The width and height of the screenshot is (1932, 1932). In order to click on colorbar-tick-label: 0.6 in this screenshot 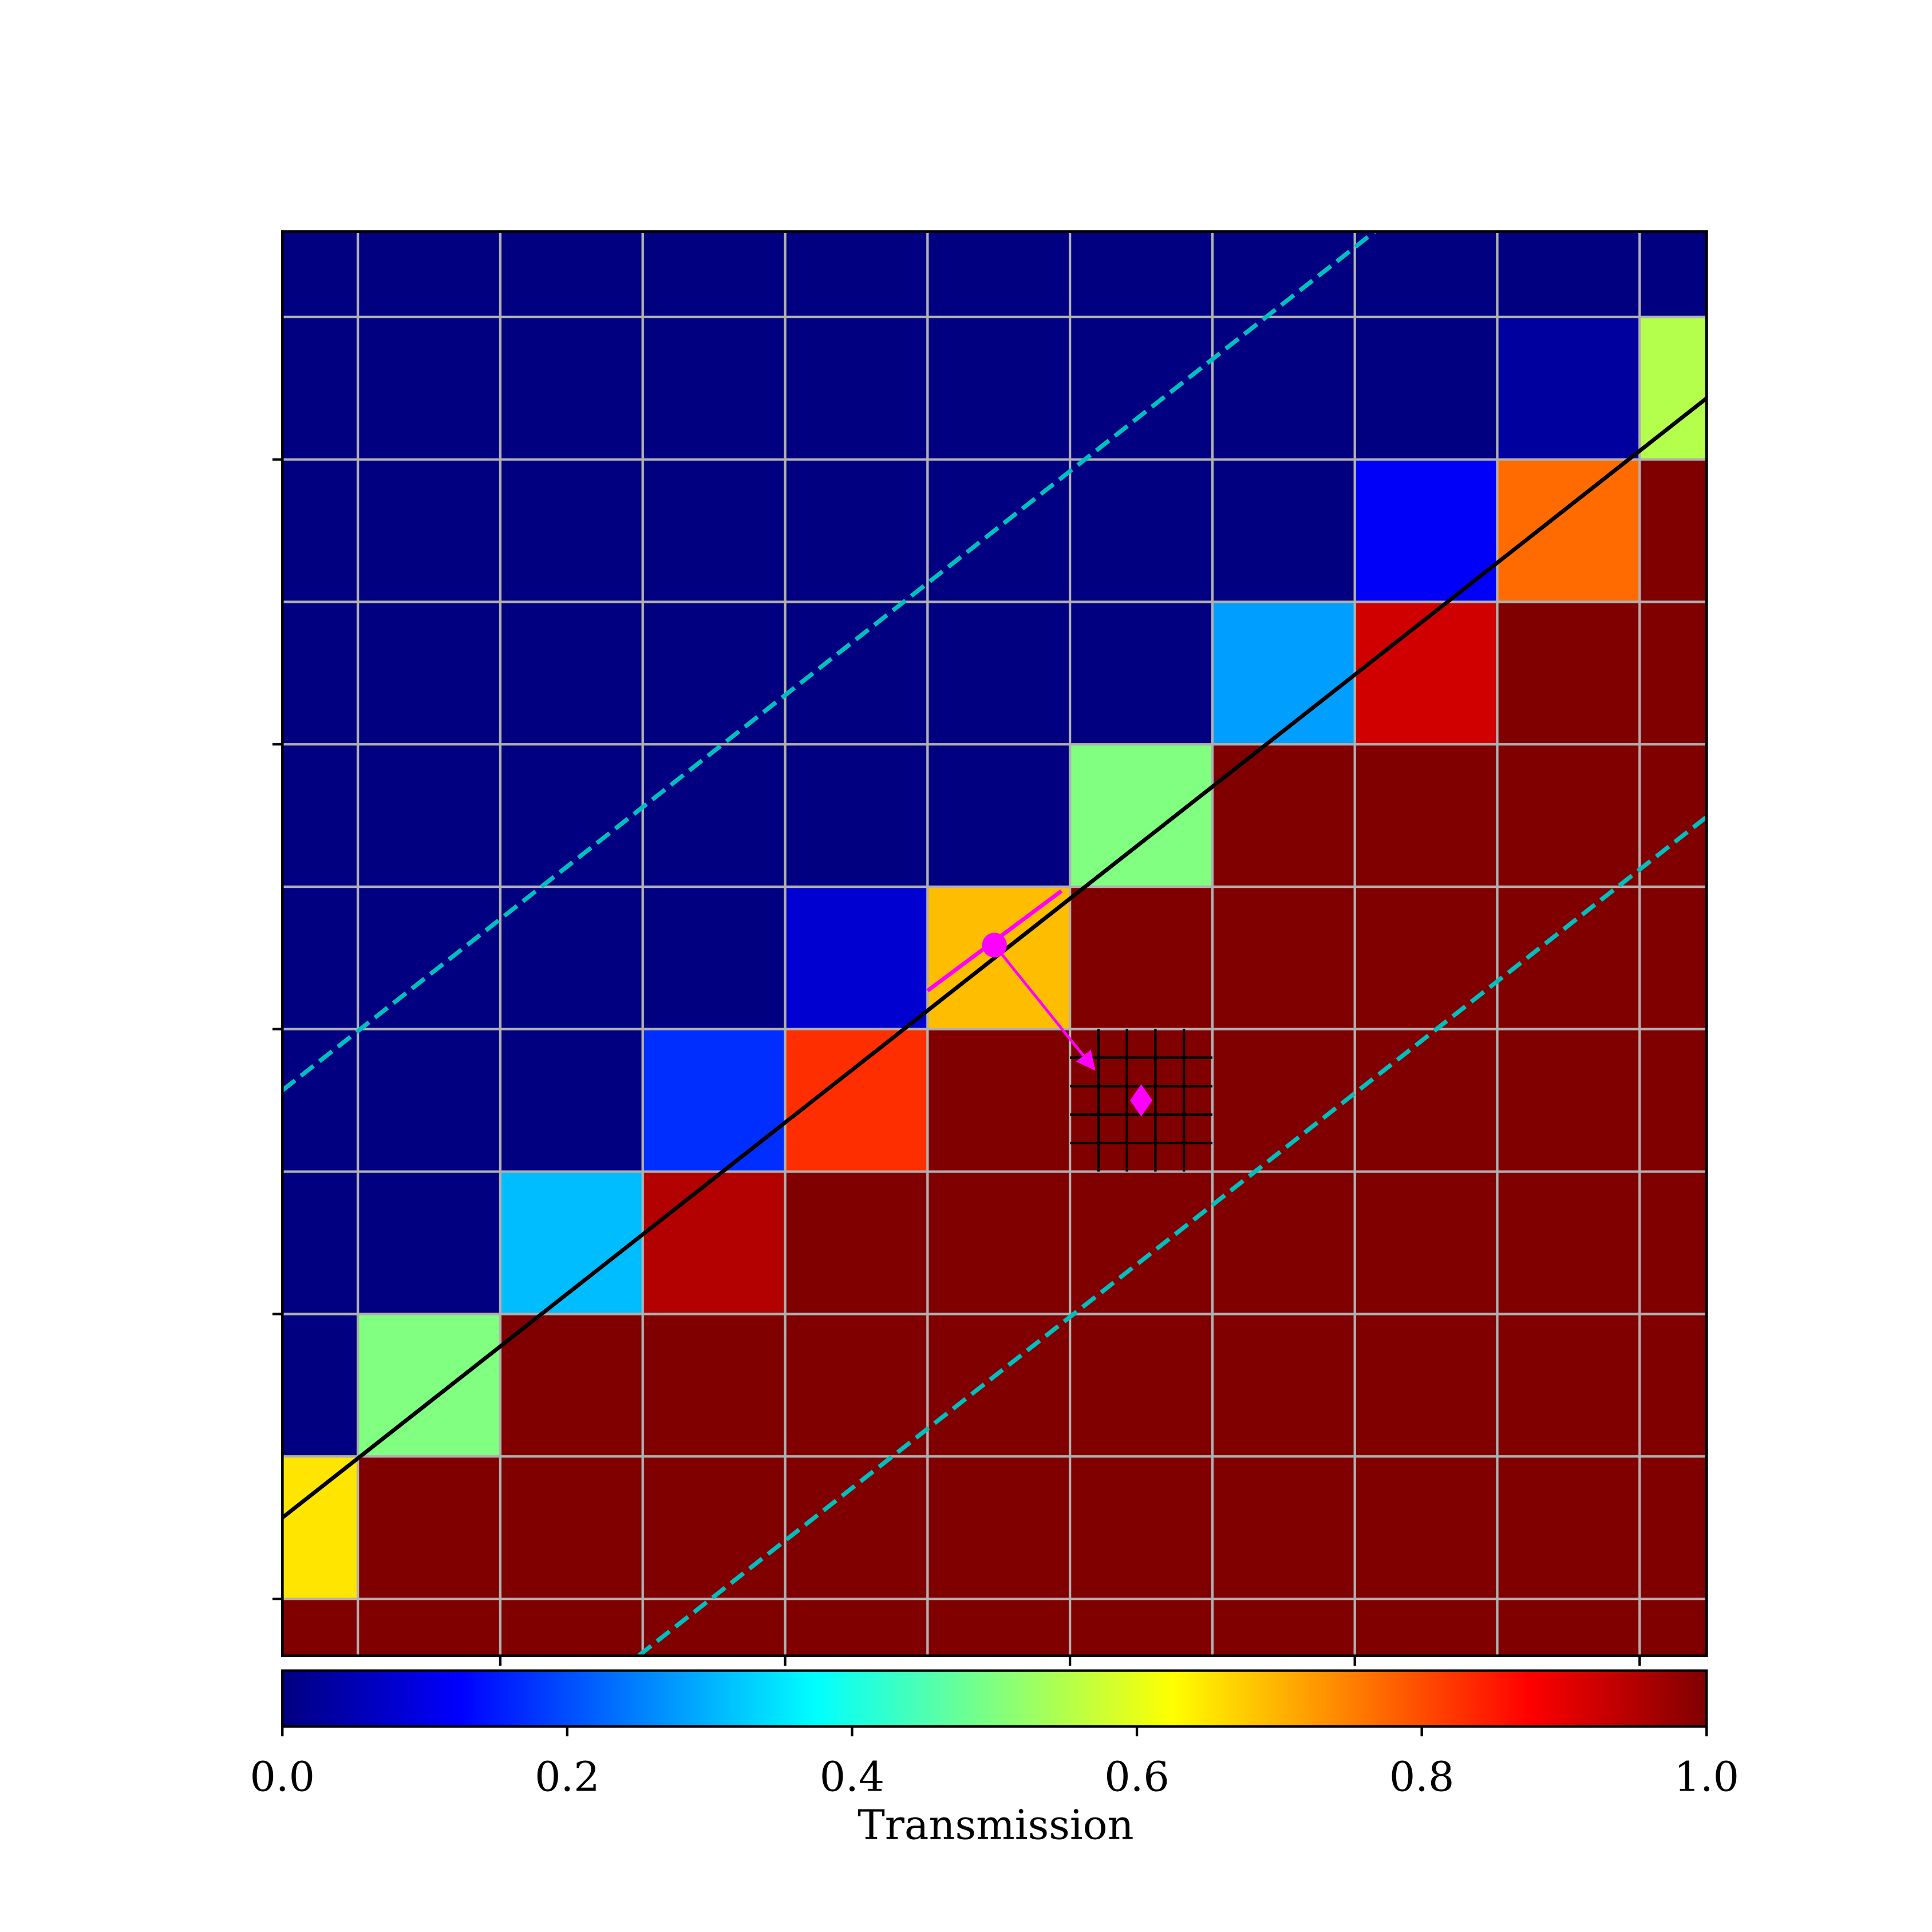, I will do `click(1137, 1776)`.